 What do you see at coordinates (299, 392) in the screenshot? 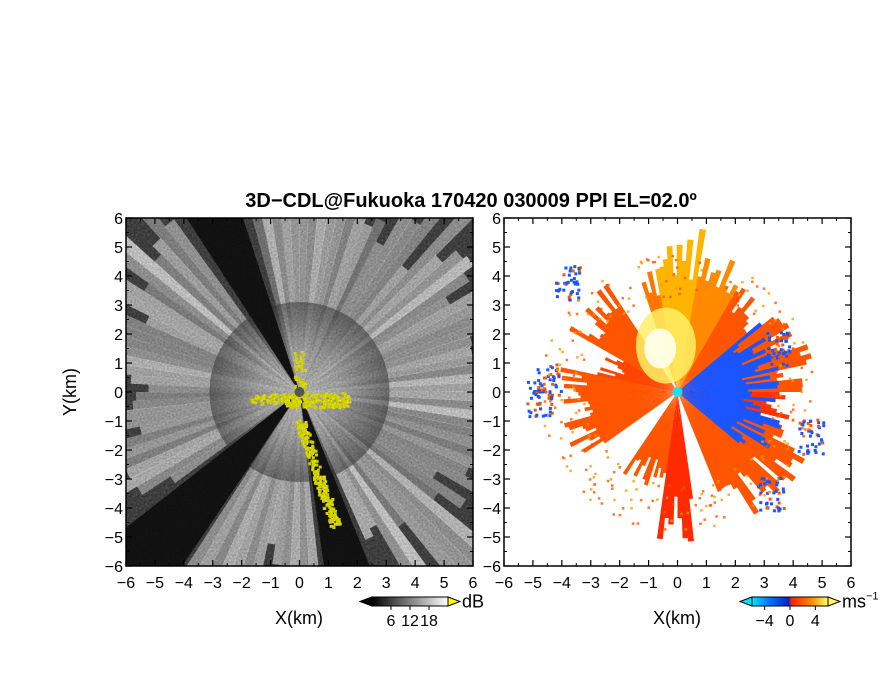
I see `radar-center-marker` at bounding box center [299, 392].